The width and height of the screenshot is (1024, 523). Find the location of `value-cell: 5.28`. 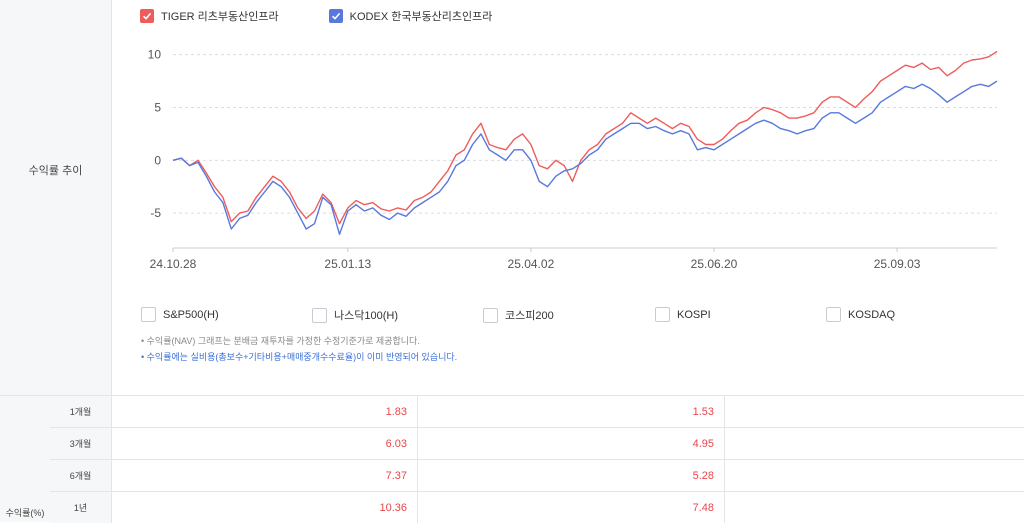

value-cell: 5.28 is located at coordinates (571, 475).